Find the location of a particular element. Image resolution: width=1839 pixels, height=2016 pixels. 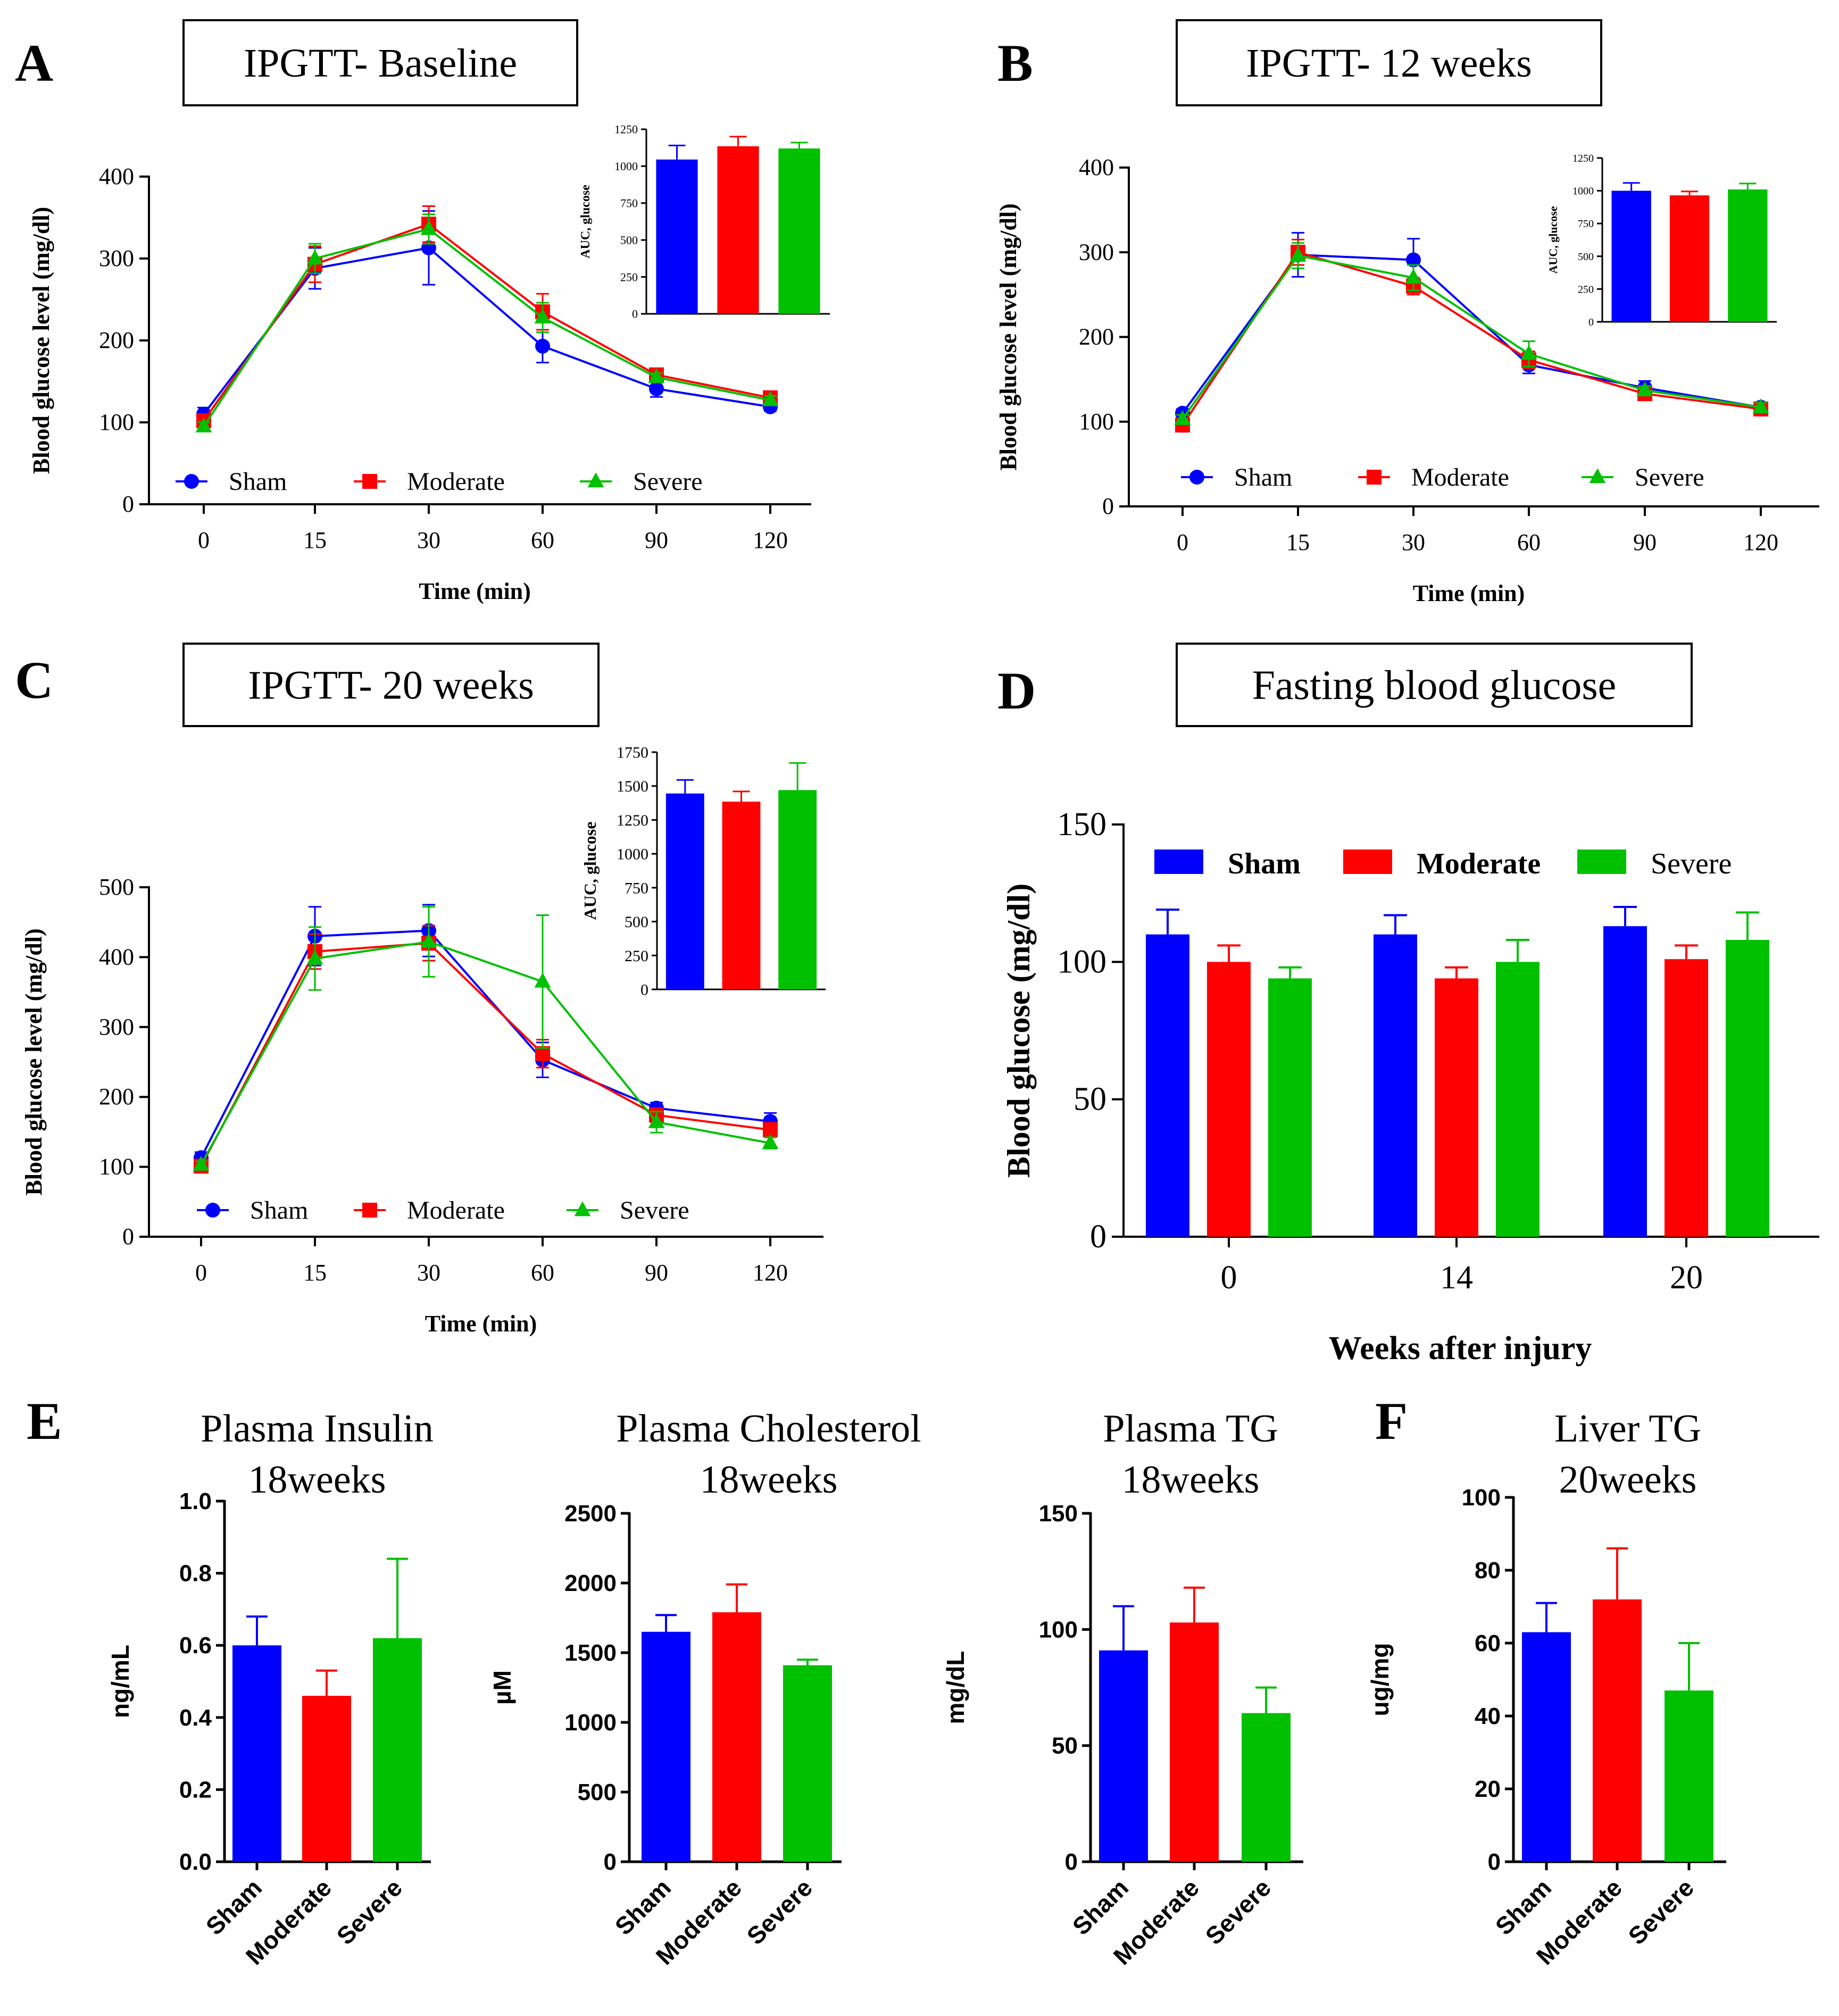

x-tick-label: 15 is located at coordinates (1298, 542).